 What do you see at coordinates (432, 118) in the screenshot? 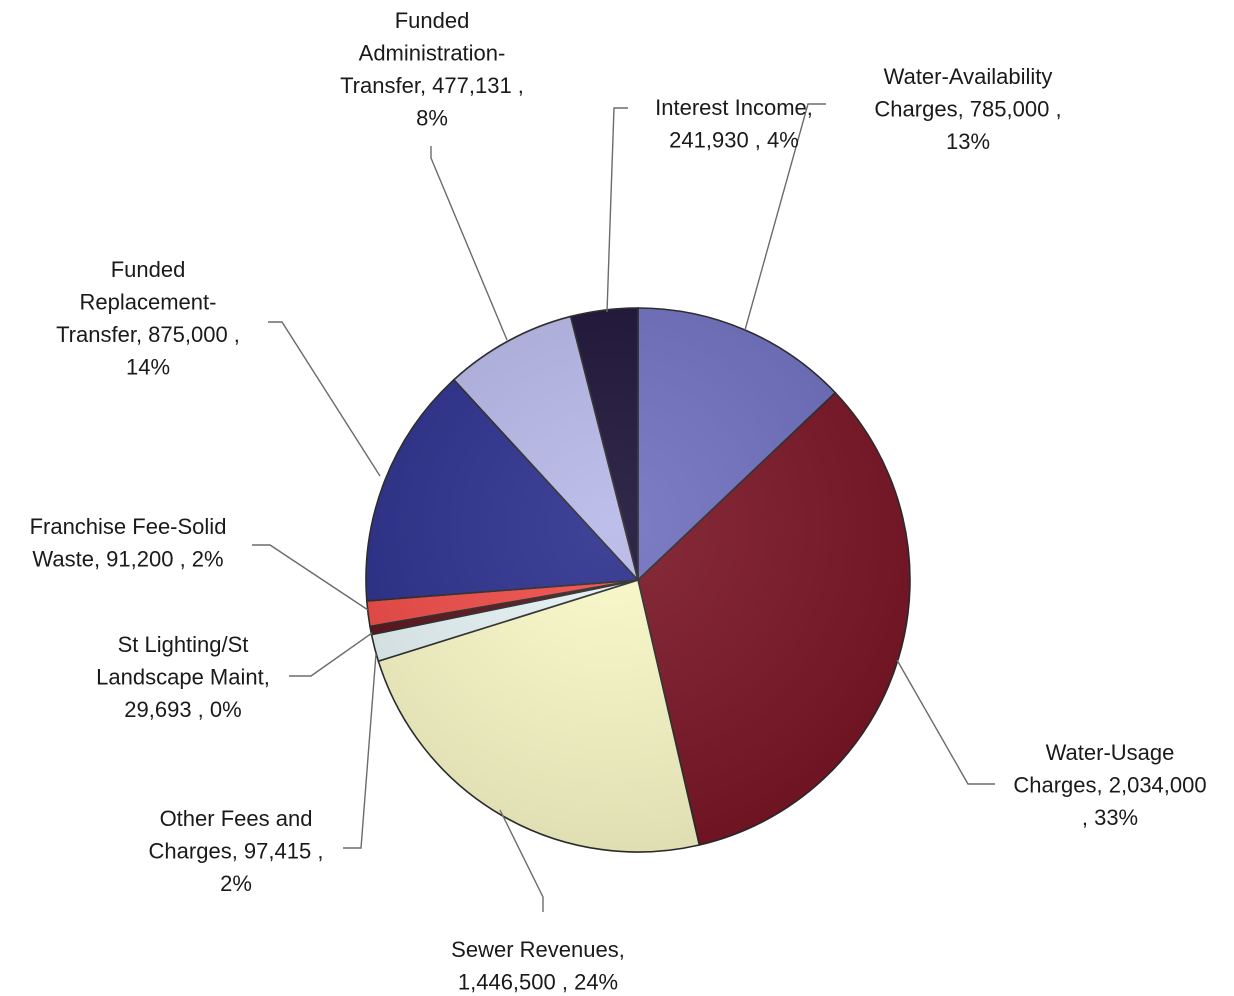
I see `data-label-line: 8%` at bounding box center [432, 118].